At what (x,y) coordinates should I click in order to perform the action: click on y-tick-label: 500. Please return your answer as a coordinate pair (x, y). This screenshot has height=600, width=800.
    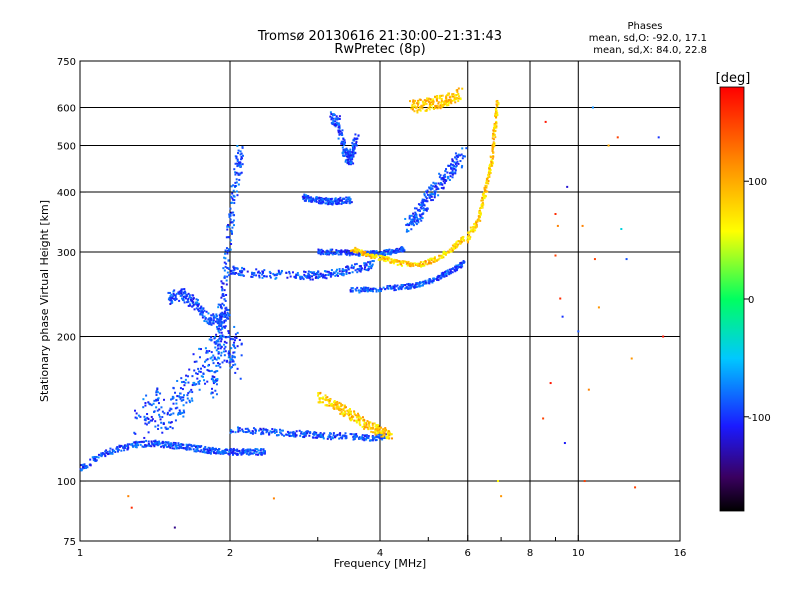
    Looking at the image, I should click on (66, 147).